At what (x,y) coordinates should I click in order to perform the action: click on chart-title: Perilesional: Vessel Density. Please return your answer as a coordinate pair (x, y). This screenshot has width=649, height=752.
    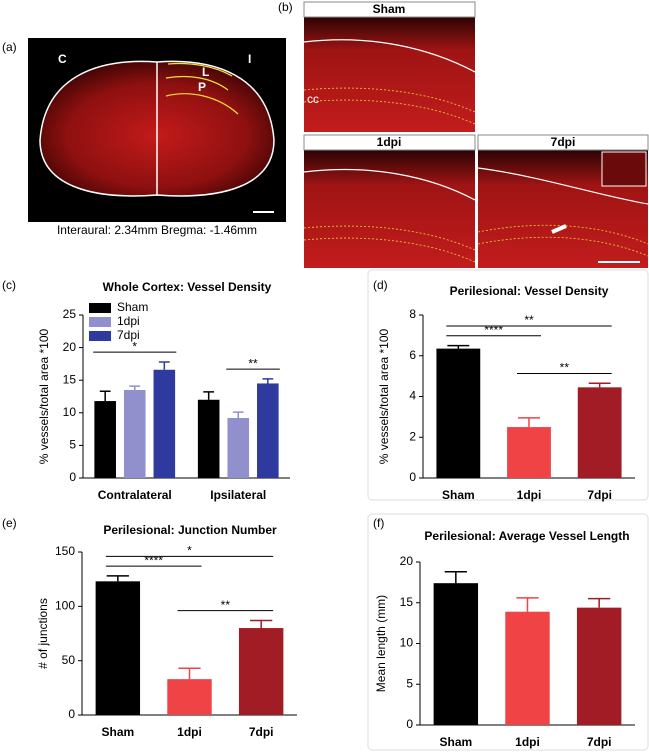
    Looking at the image, I should click on (529, 291).